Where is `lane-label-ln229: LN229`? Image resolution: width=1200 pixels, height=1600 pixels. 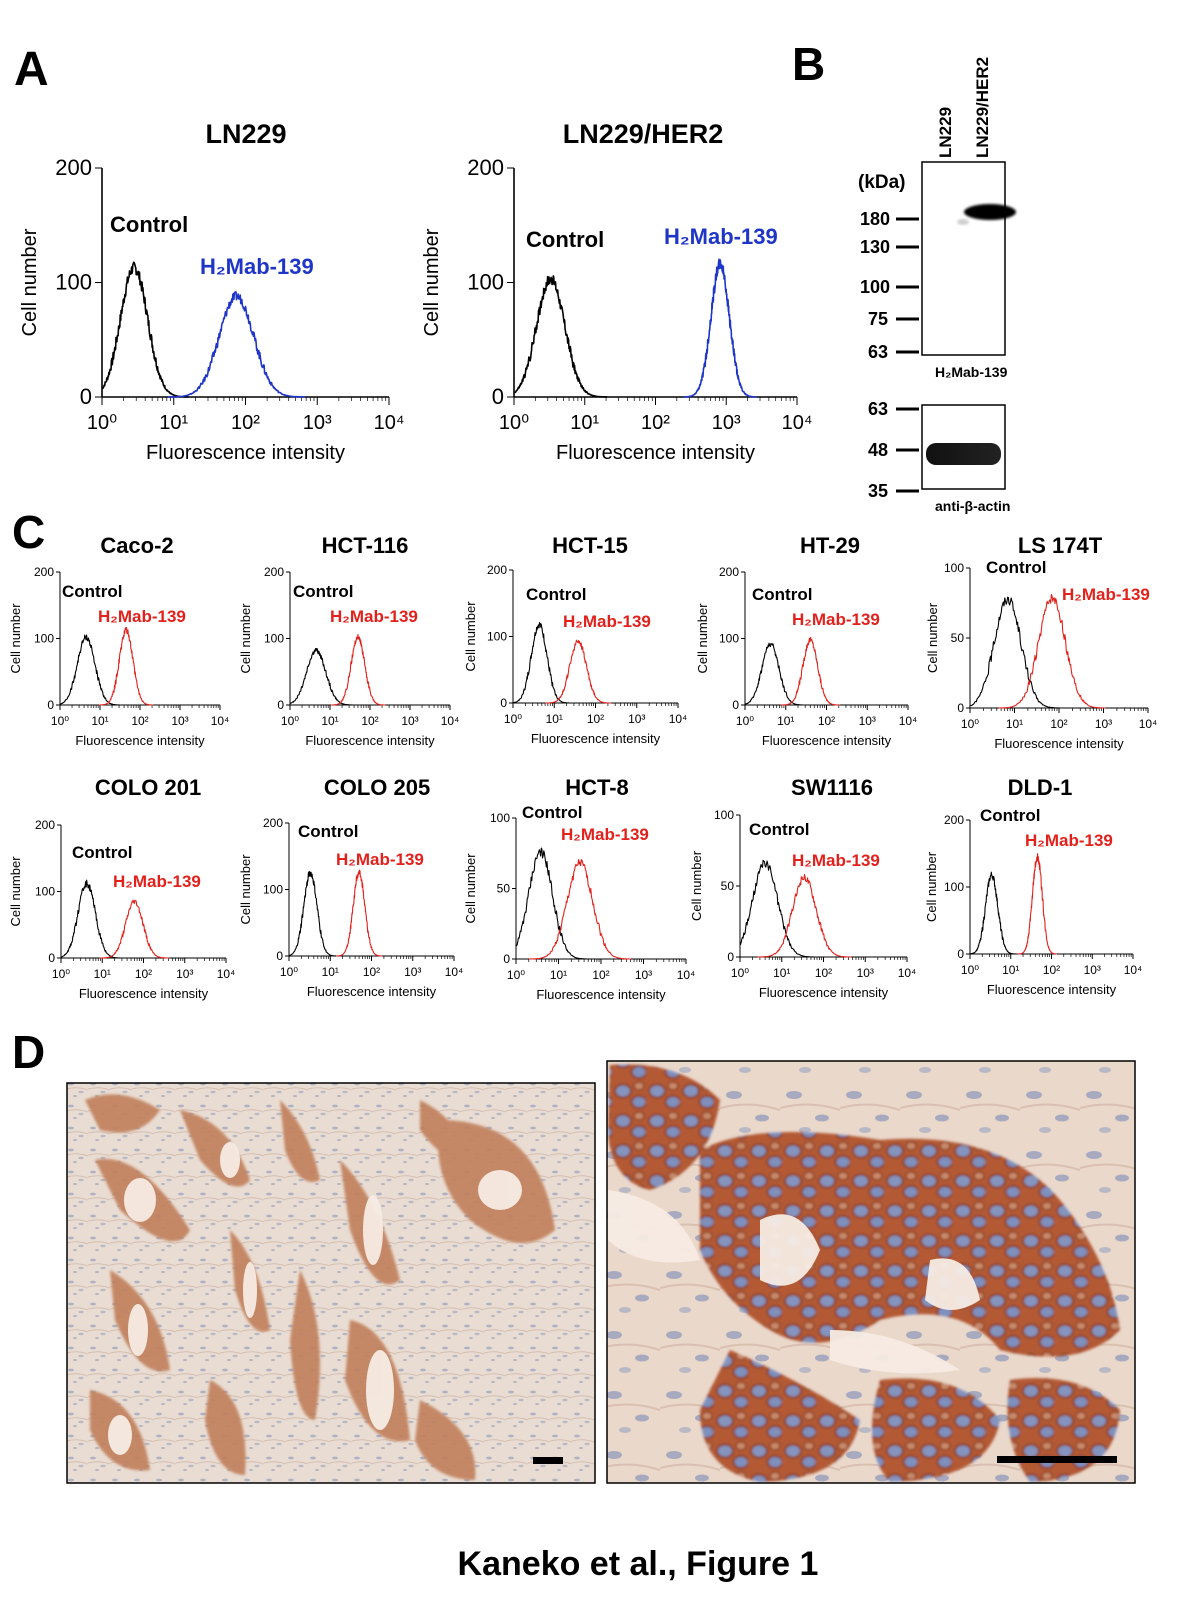 lane-label-ln229: LN229 is located at coordinates (945, 132).